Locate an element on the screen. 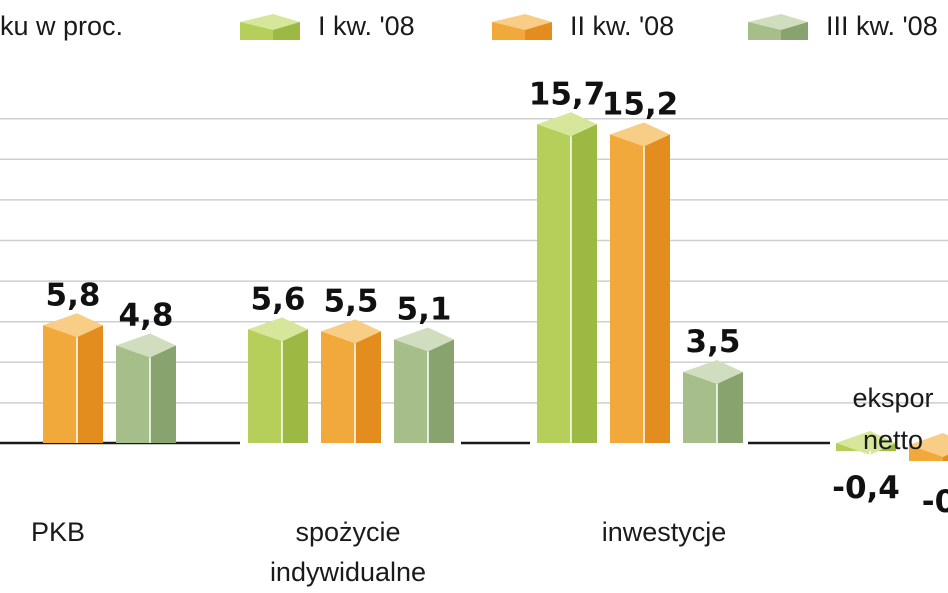 The image size is (948, 593). legend: I kw. '08 II kw. '08 III kw. '08 is located at coordinates (589, 26).